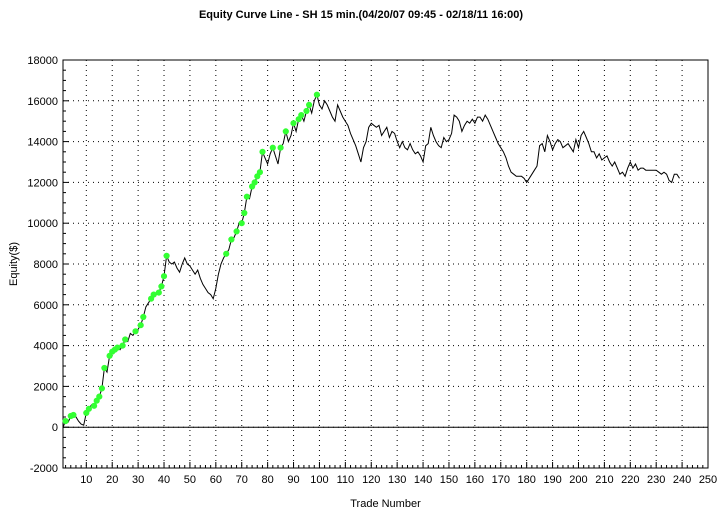 This screenshot has height=518, width=722. What do you see at coordinates (44, 469) in the screenshot?
I see `y-tick-label: -2000` at bounding box center [44, 469].